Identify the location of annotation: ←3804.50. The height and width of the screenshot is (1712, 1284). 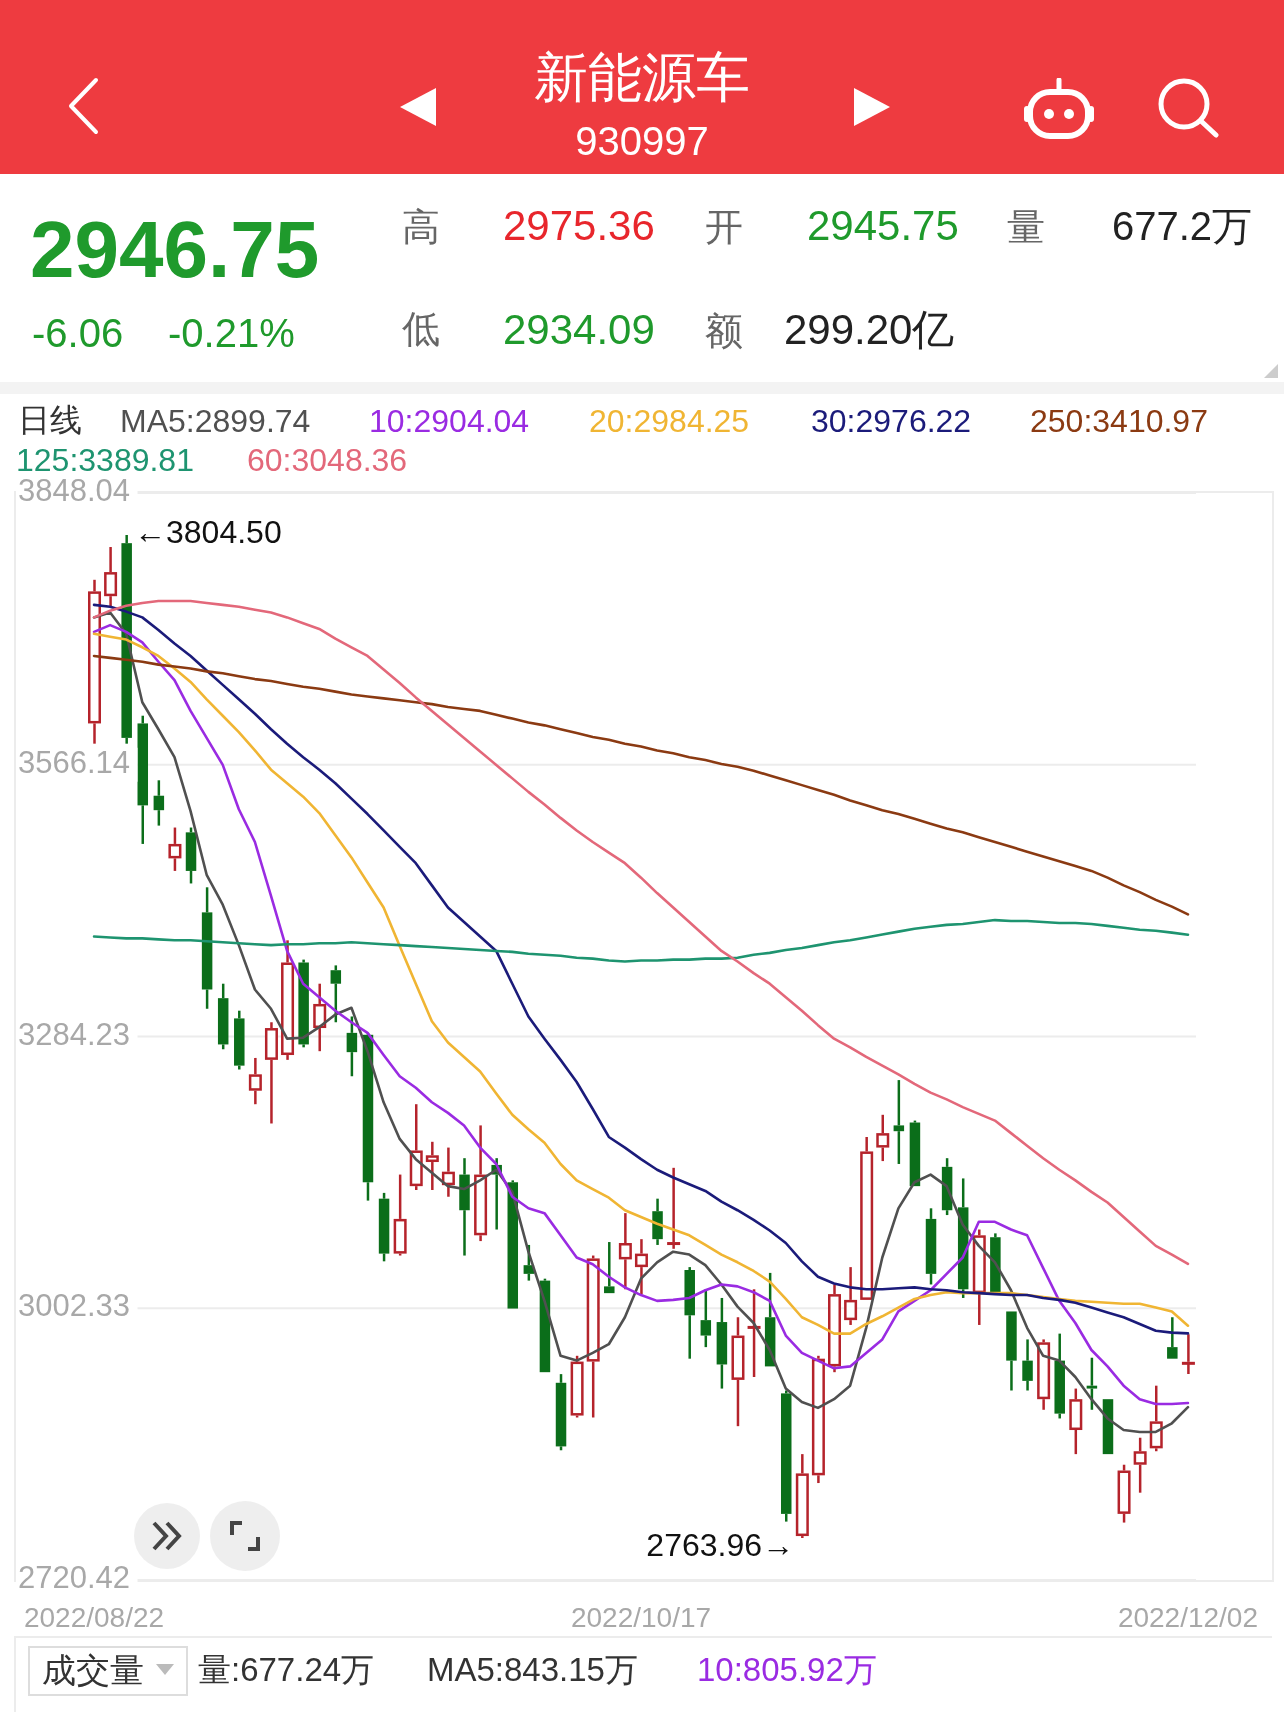
(208, 532).